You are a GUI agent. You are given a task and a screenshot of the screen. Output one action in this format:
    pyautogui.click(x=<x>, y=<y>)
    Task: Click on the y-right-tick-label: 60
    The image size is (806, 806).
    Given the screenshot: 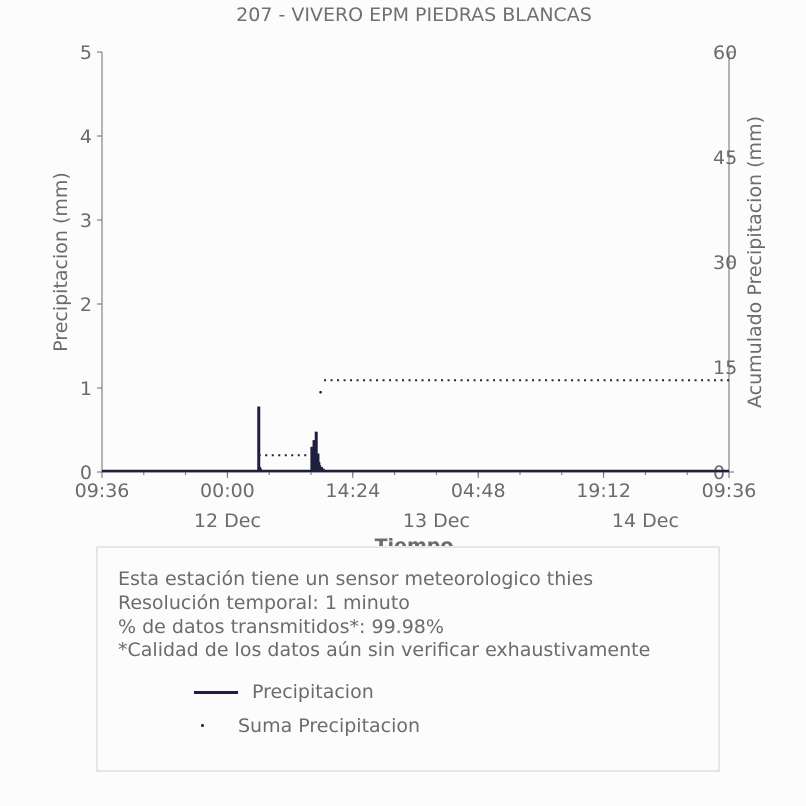 What is the action you would take?
    pyautogui.click(x=725, y=53)
    